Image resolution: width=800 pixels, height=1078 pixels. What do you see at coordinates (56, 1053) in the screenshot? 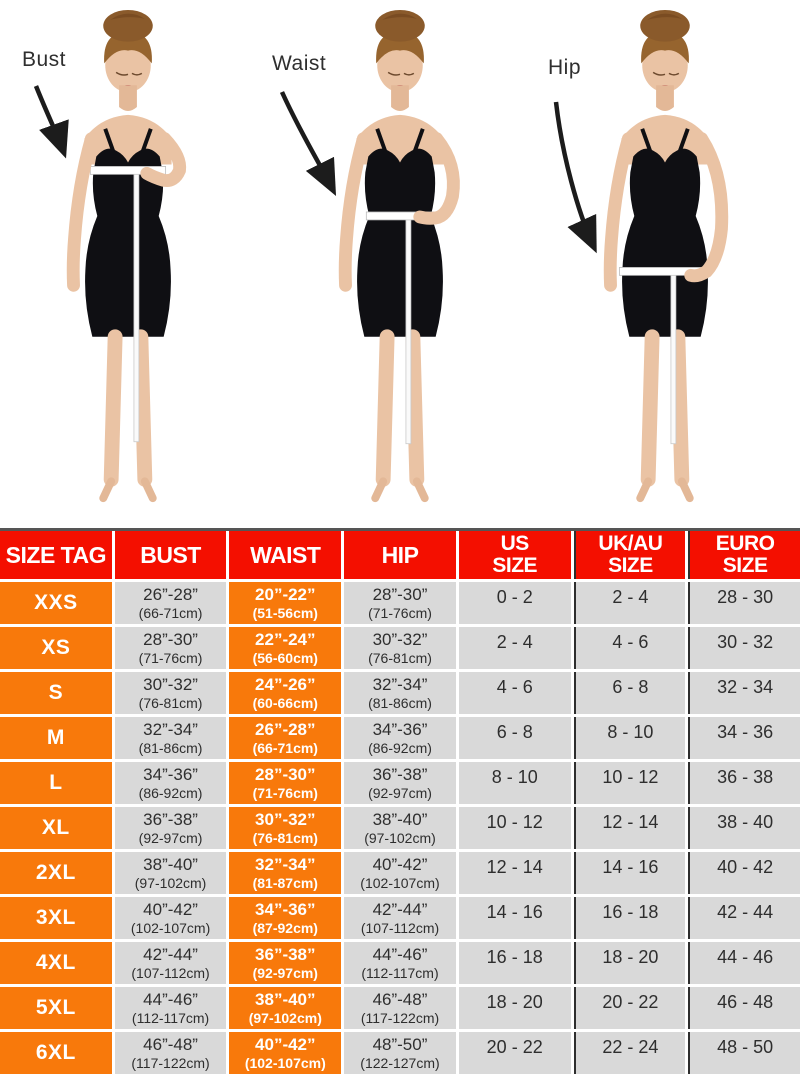
I see `size-tag-cell: 6XL` at bounding box center [56, 1053].